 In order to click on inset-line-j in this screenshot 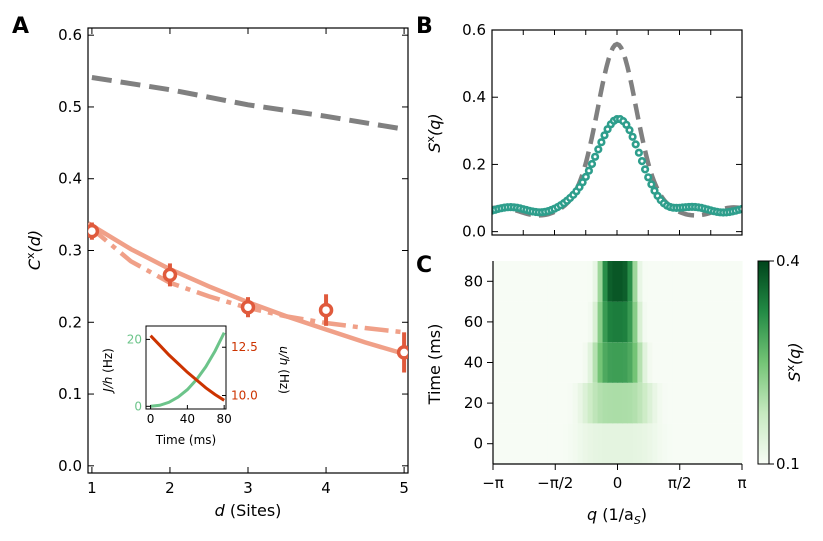, I will do `click(188, 370)`.